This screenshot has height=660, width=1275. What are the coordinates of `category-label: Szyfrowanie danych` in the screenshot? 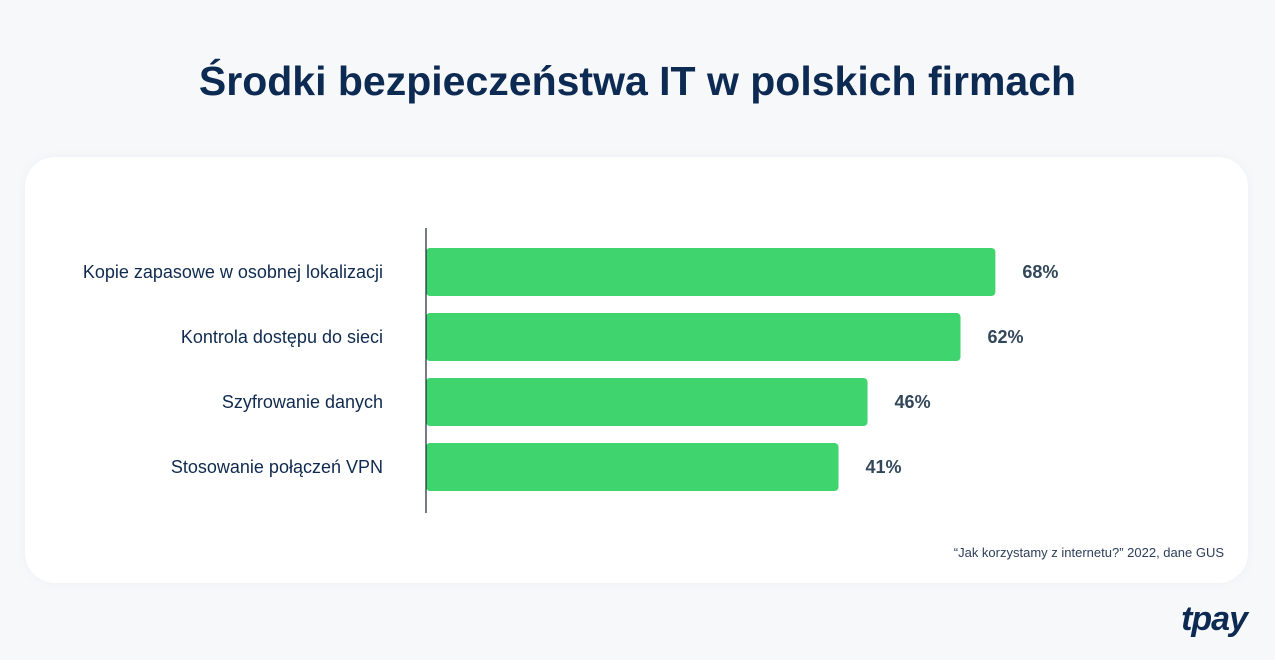 It's located at (302, 402).